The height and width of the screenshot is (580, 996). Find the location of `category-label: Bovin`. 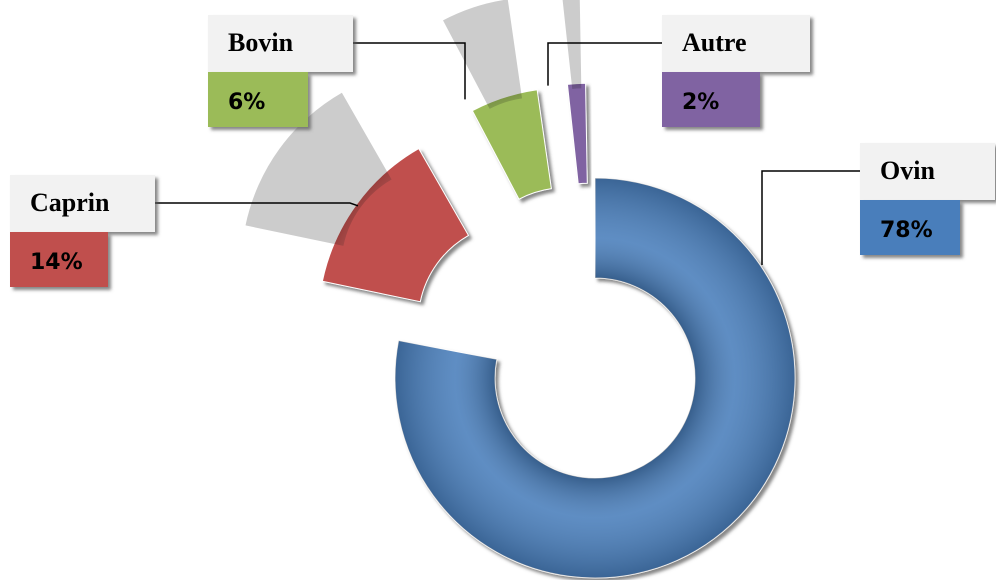

category-label: Bovin is located at coordinates (261, 42).